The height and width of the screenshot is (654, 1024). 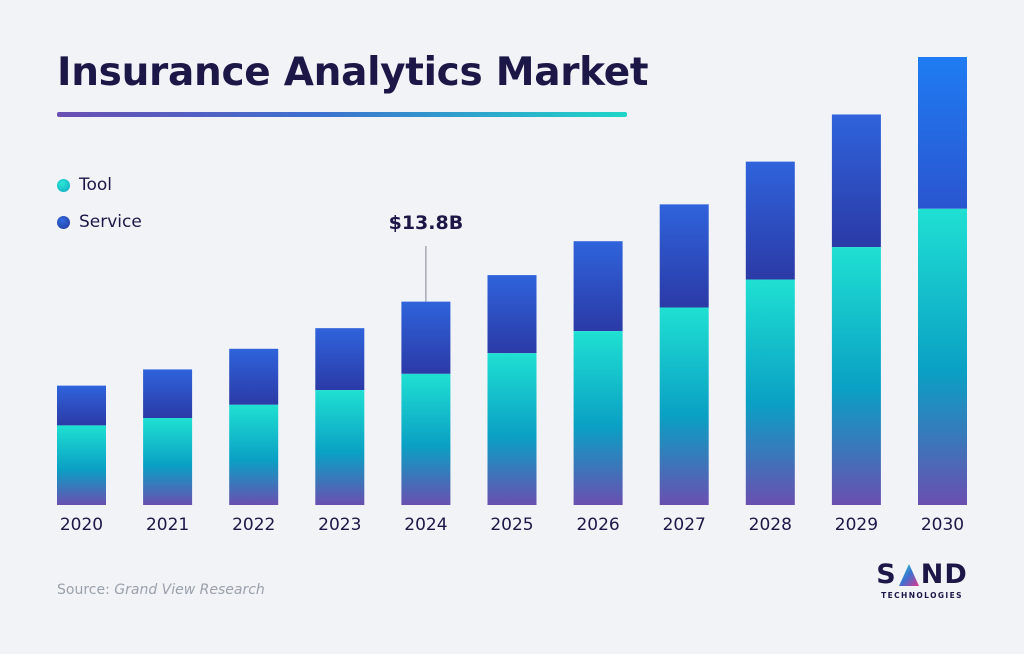 I want to click on x-tick-label-2027: 2027, so click(x=684, y=525).